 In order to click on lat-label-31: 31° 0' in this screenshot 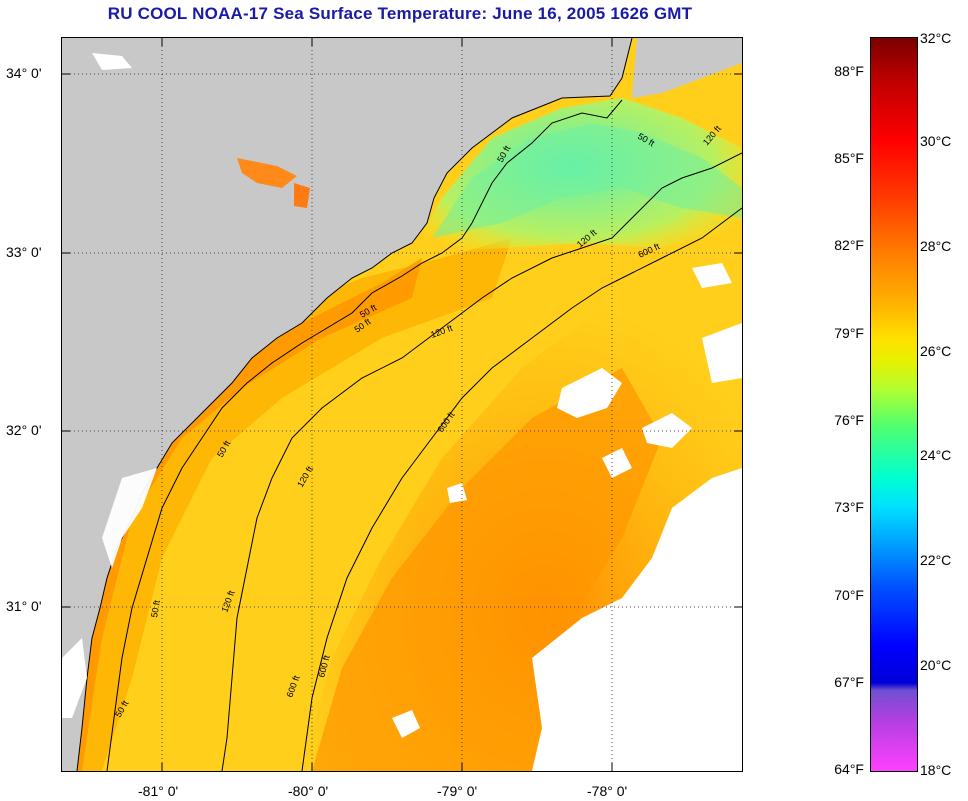, I will do `click(24, 606)`.